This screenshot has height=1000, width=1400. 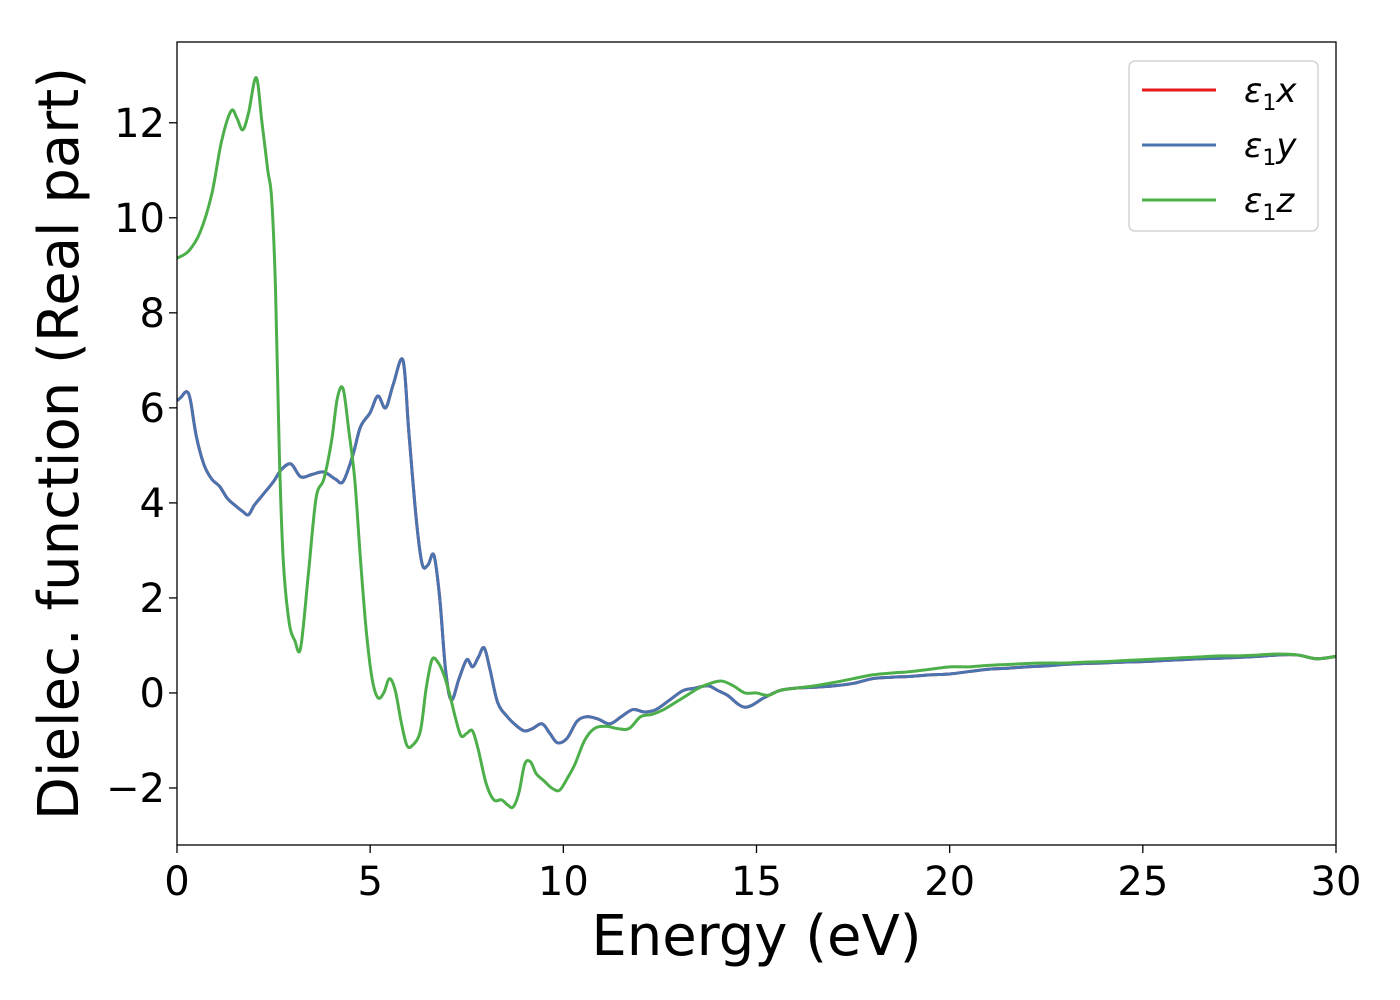 I want to click on y-tick-label: 2, so click(x=152, y=599).